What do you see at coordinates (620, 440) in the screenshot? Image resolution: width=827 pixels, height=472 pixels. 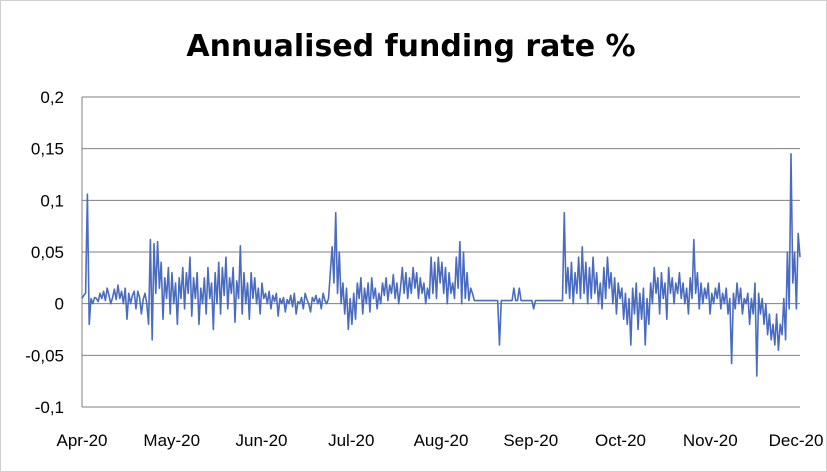 I see `x-tick-label: Oct-20` at bounding box center [620, 440].